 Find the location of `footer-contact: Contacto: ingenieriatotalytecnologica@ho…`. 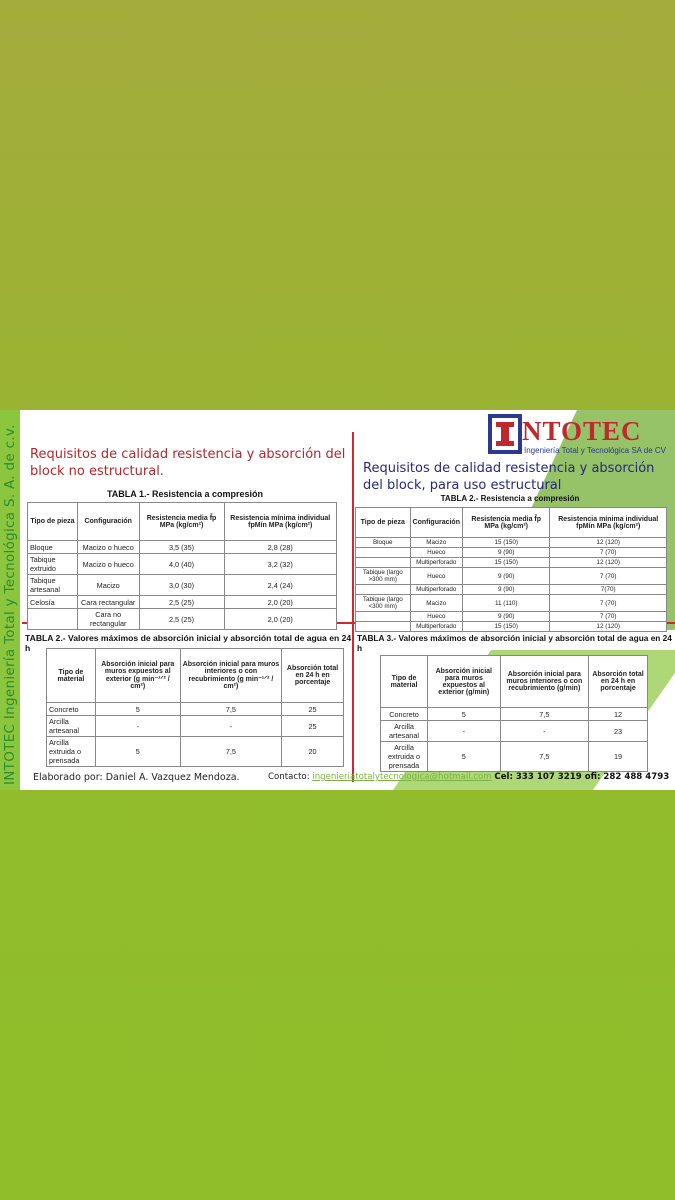

footer-contact: Contacto: ingenieriatotalytecnologica@ho… is located at coordinates (468, 777).